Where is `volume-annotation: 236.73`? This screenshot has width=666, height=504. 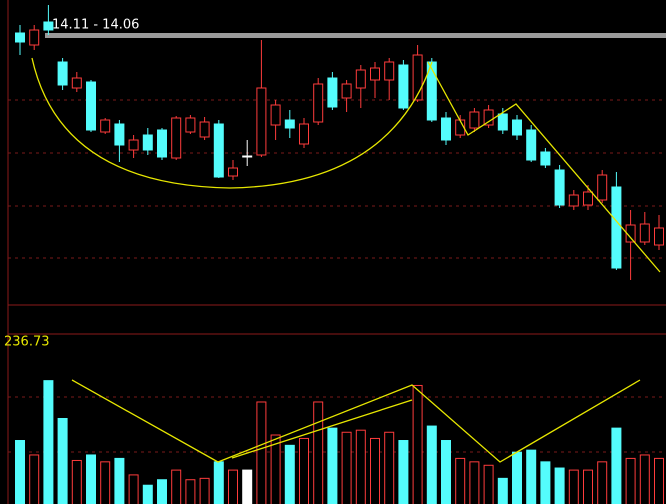 volume-annotation: 236.73 is located at coordinates (27, 342).